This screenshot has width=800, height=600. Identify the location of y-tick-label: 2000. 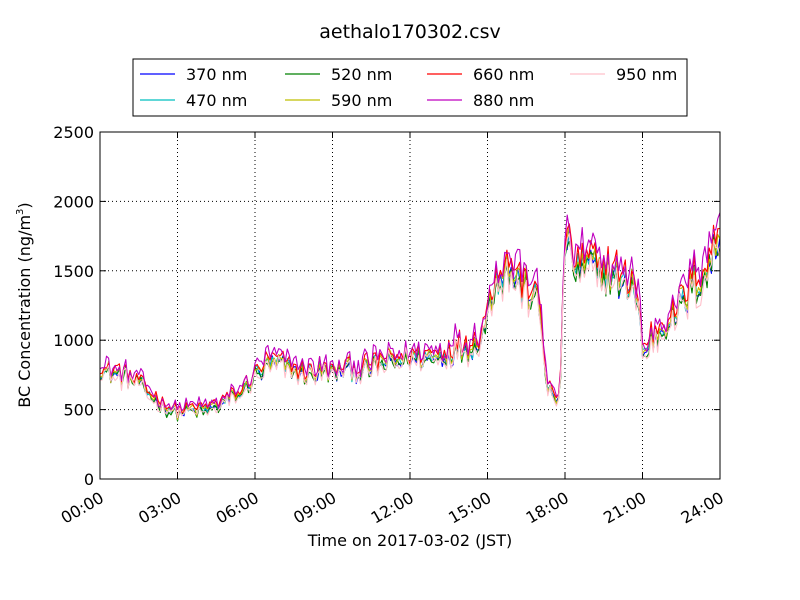
(73, 201).